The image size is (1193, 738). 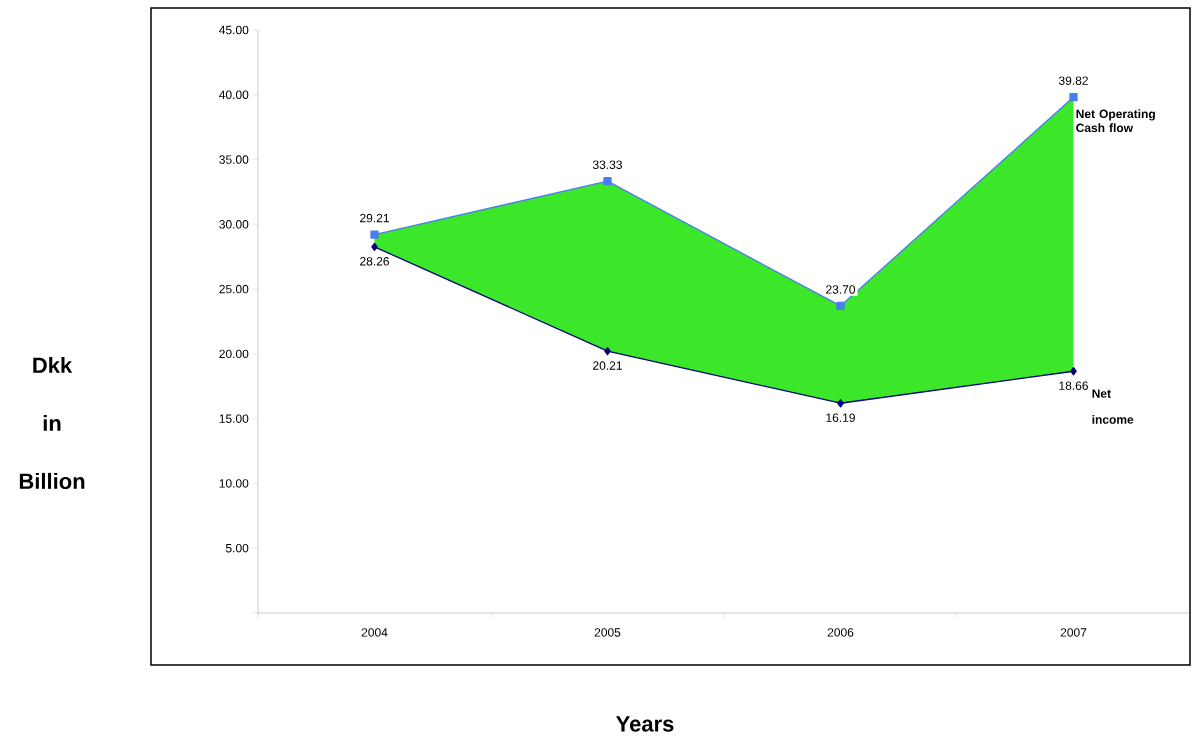 What do you see at coordinates (234, 418) in the screenshot?
I see `y-tick-label: 15.00` at bounding box center [234, 418].